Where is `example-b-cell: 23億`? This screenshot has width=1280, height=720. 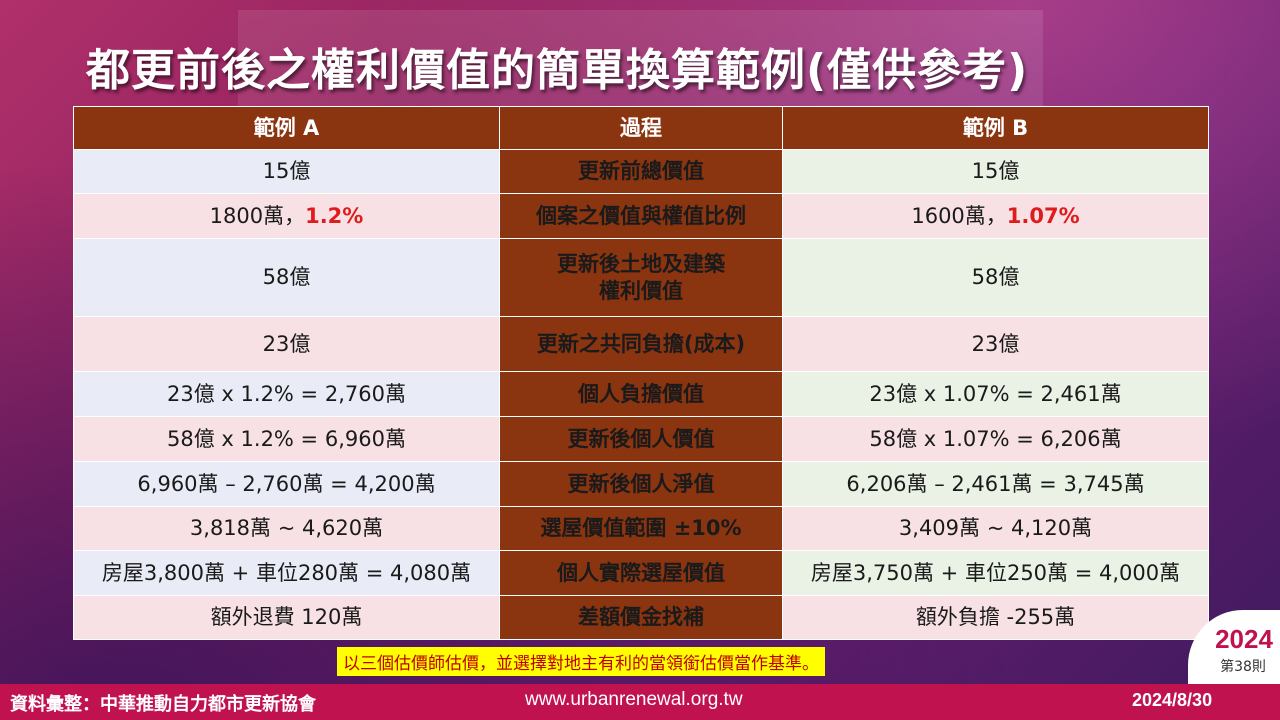
example-b-cell: 23億 is located at coordinates (995, 344).